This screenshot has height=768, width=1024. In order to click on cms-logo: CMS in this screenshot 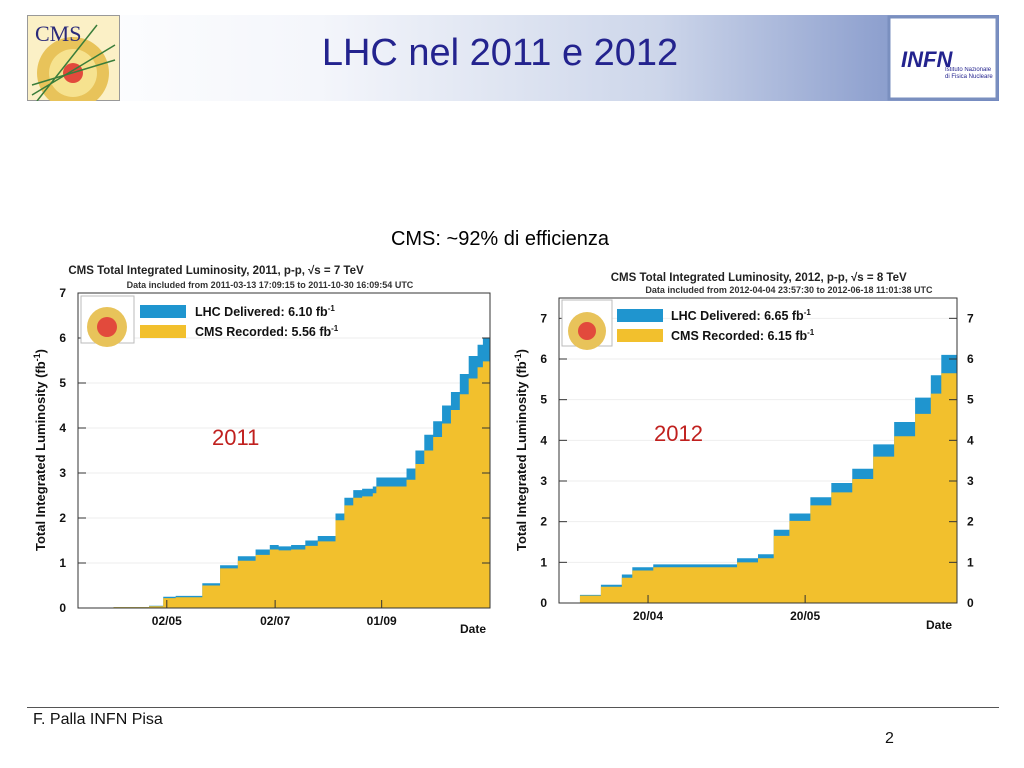, I will do `click(73, 58)`.